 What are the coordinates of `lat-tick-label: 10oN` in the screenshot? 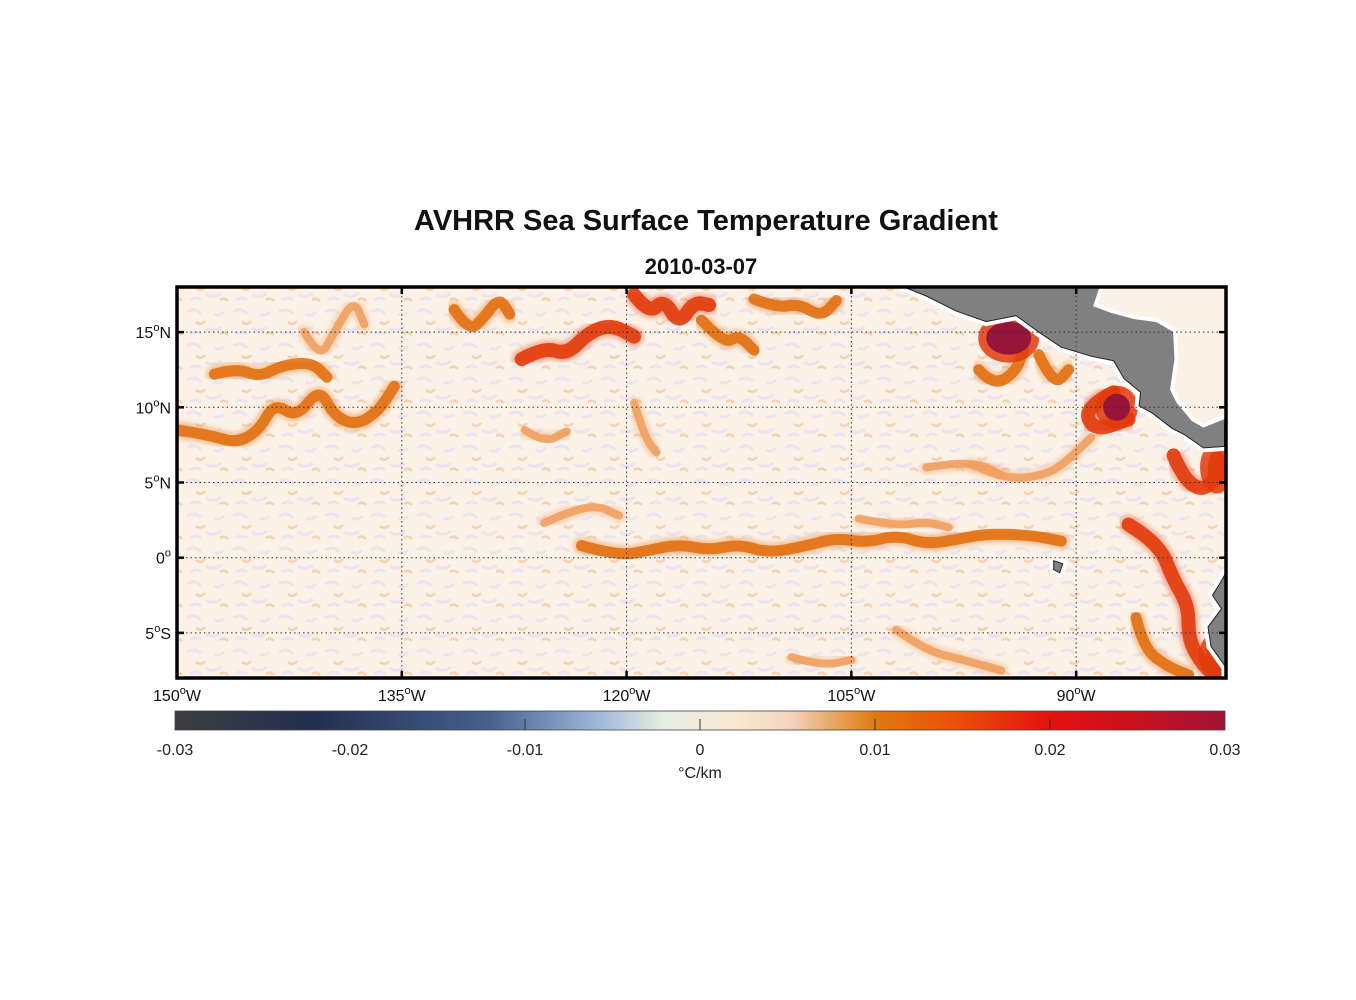 It's located at (153, 407).